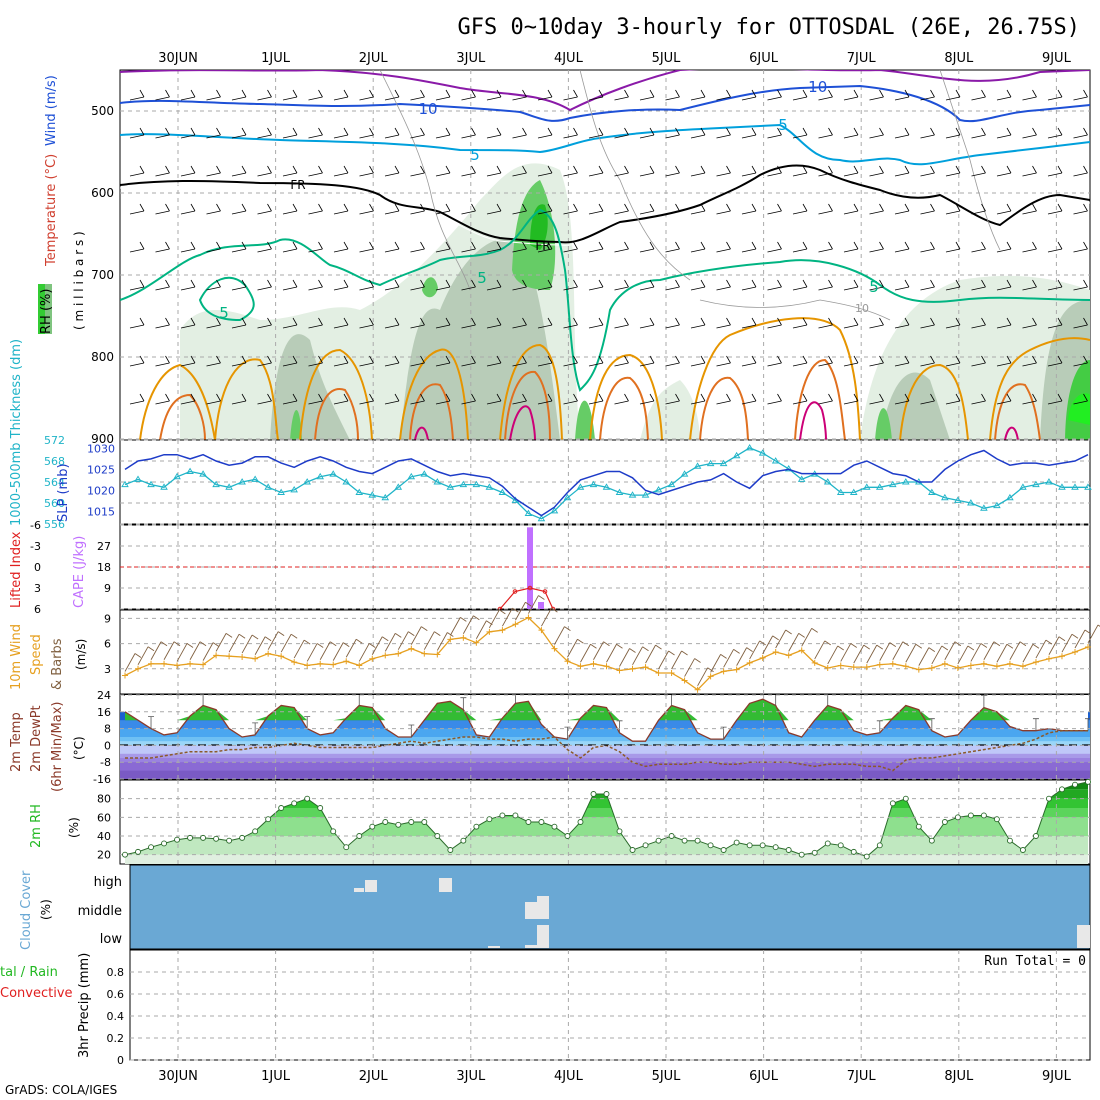 Image resolution: width=1100 pixels, height=1100 pixels. I want to click on rh-shading-bright, so click(1079, 409).